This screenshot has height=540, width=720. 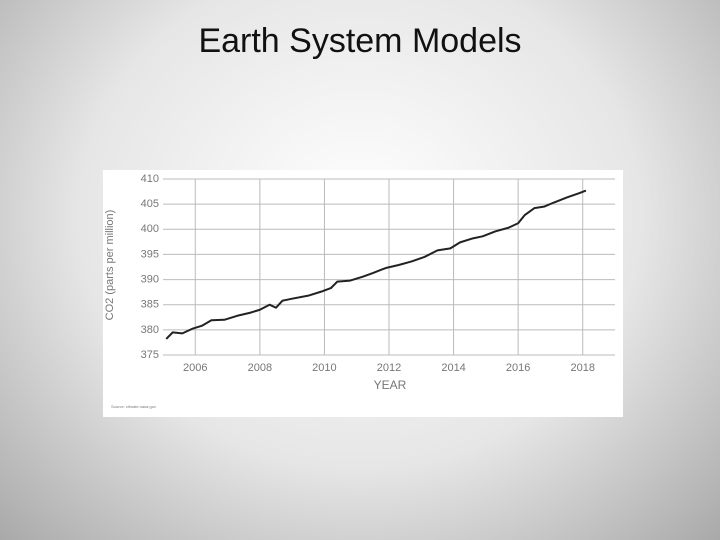 What do you see at coordinates (150, 305) in the screenshot?
I see `y-tick-label: 385` at bounding box center [150, 305].